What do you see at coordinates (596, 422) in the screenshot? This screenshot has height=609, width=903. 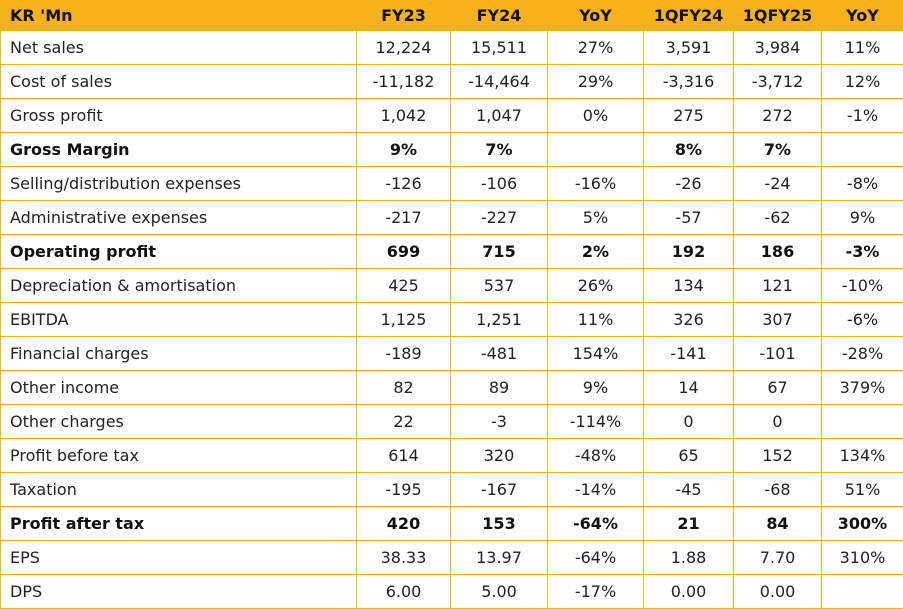 I see `yoy-value: -114%` at bounding box center [596, 422].